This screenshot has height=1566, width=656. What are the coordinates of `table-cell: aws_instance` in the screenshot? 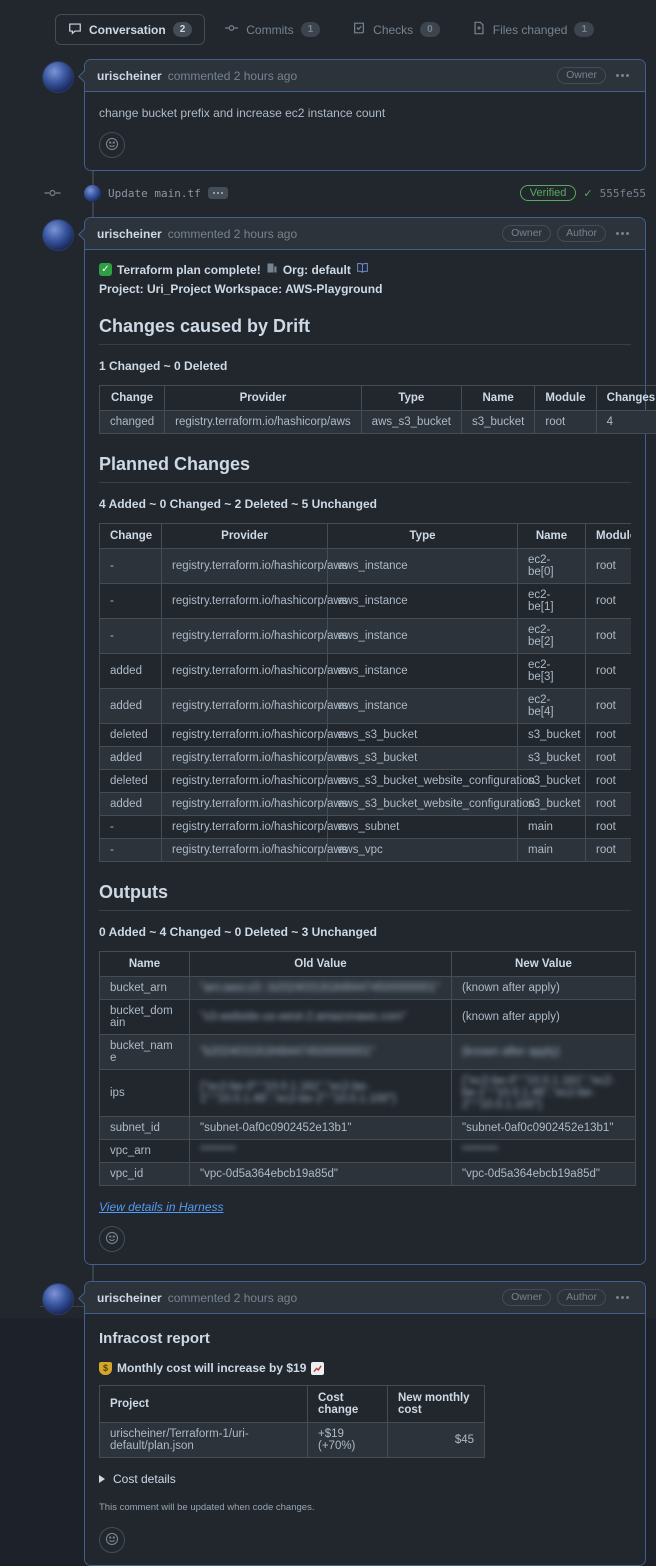 It's located at (423, 636).